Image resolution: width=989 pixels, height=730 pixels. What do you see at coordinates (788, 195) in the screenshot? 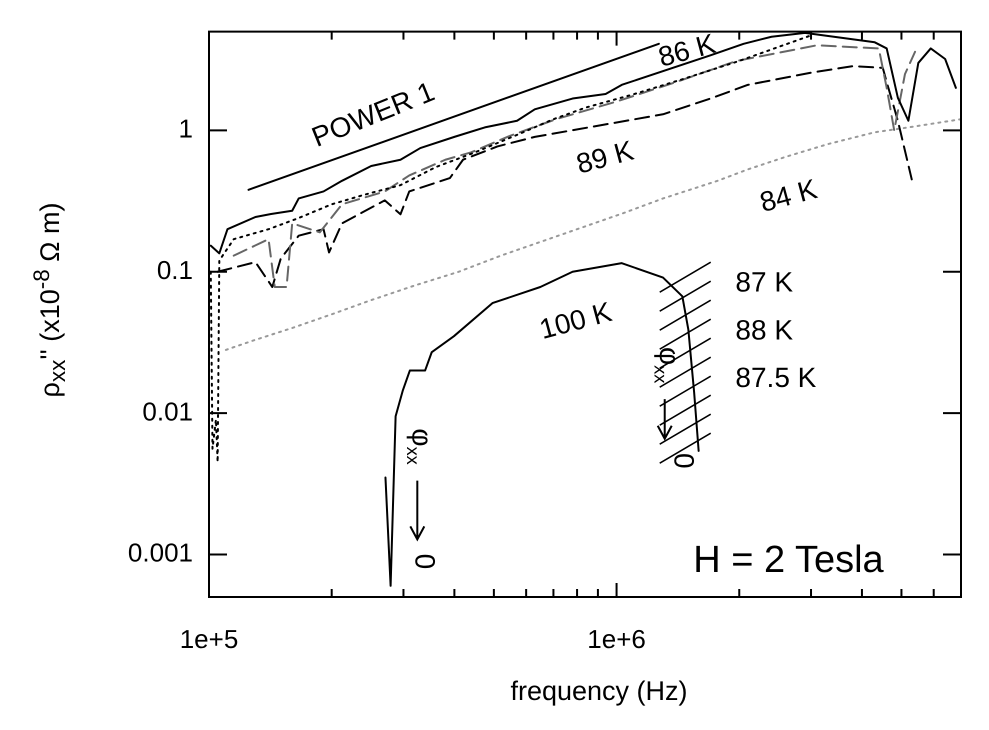
I see `annotation: 84 K` at bounding box center [788, 195].